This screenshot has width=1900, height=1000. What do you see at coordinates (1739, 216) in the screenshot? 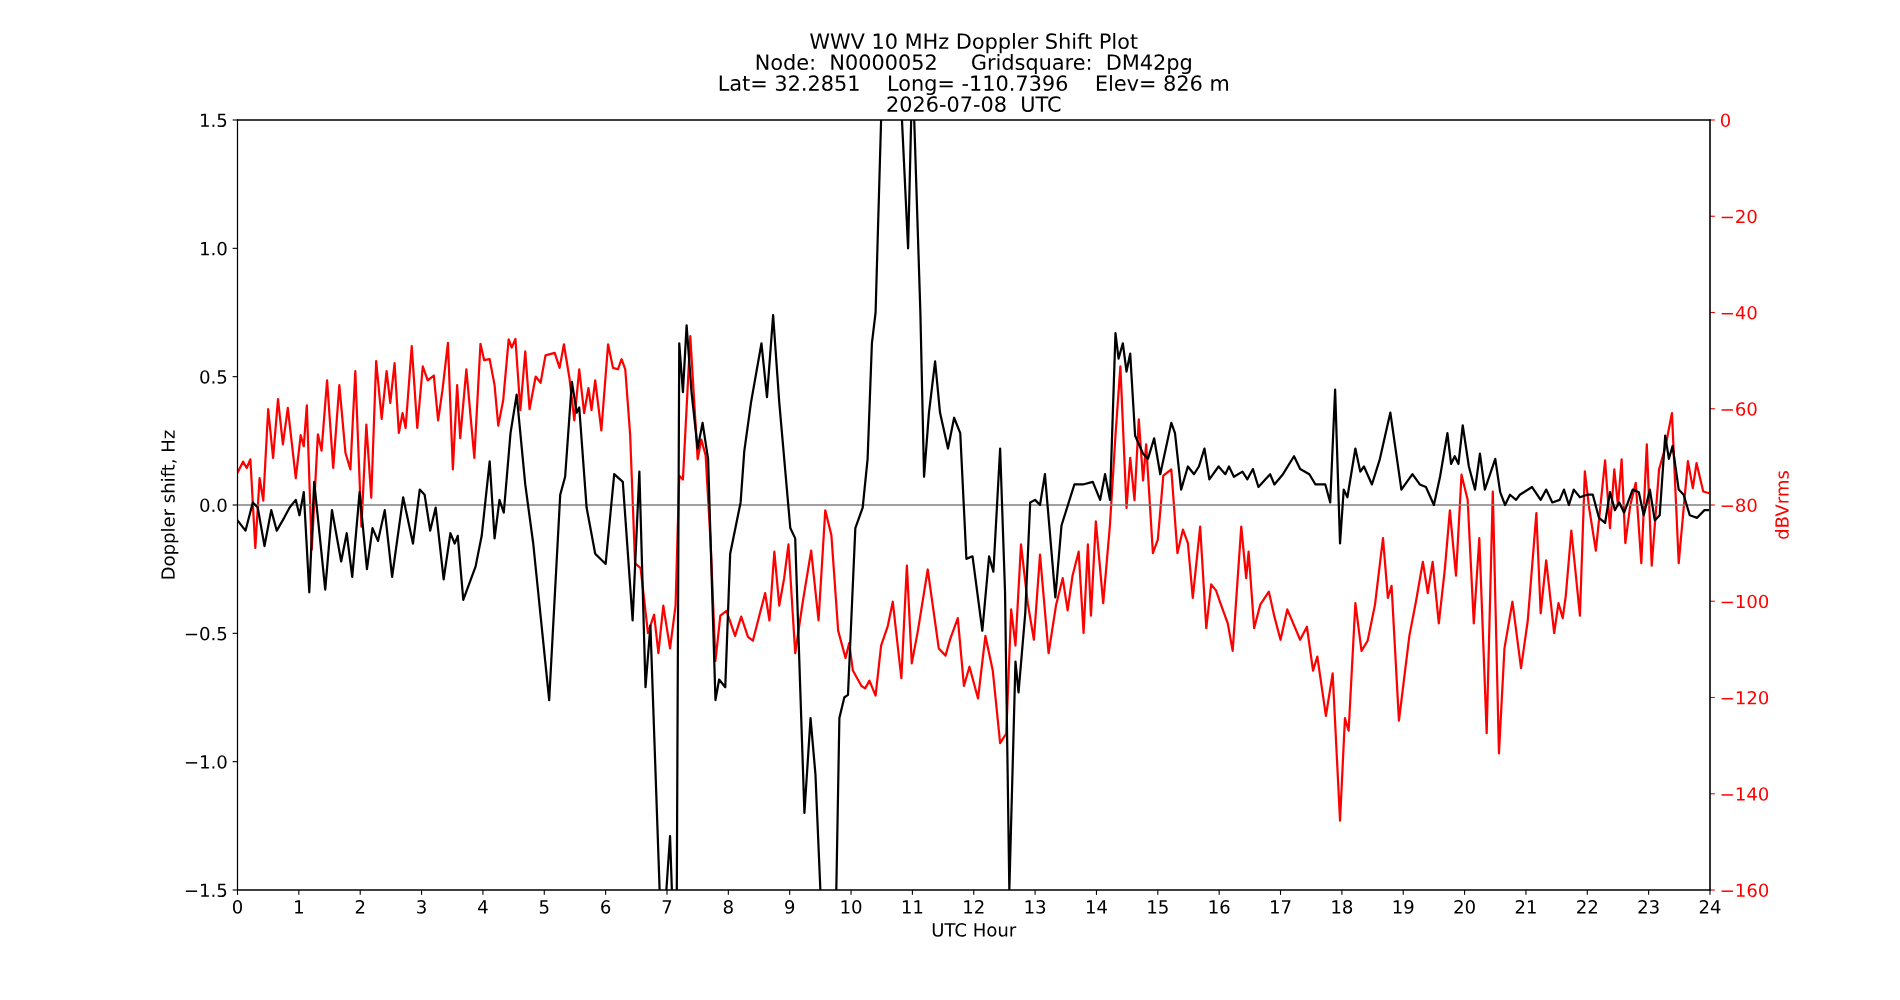
I see `y2-tick-label: −20` at bounding box center [1739, 216].